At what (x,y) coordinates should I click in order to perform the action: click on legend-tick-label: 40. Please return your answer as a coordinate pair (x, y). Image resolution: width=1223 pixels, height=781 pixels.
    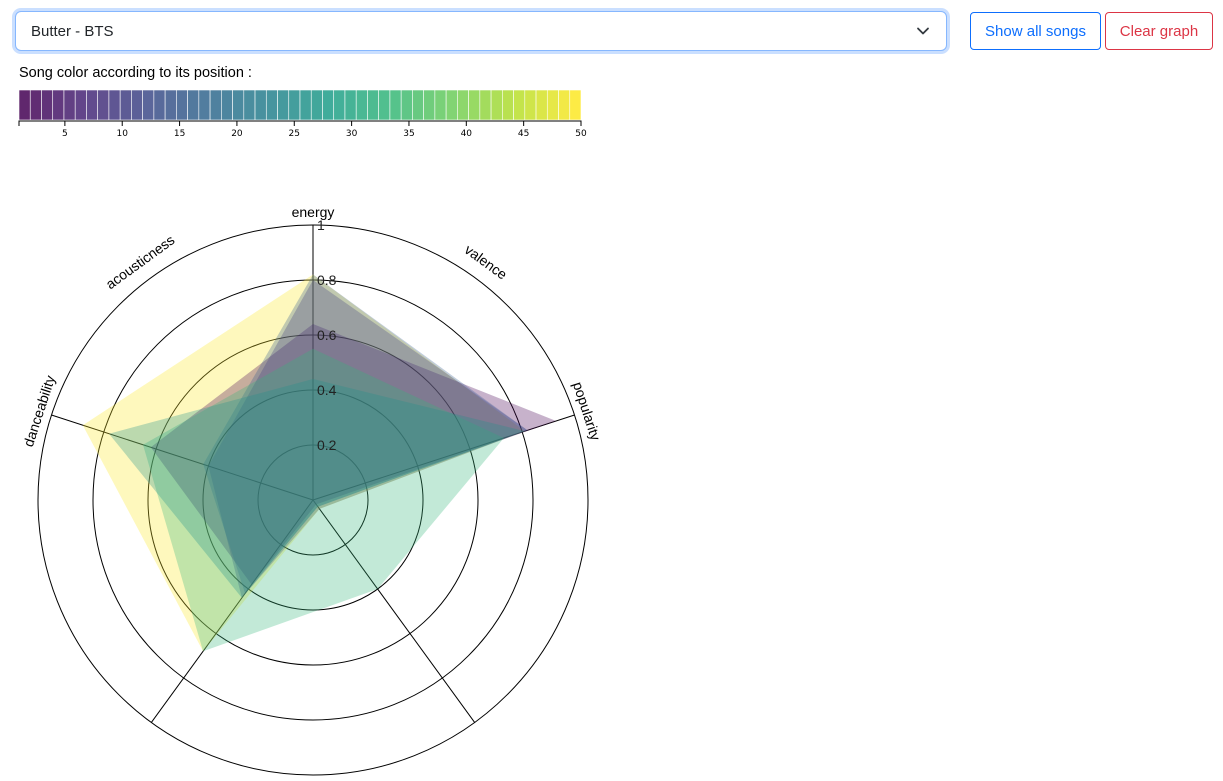
    Looking at the image, I should click on (467, 134).